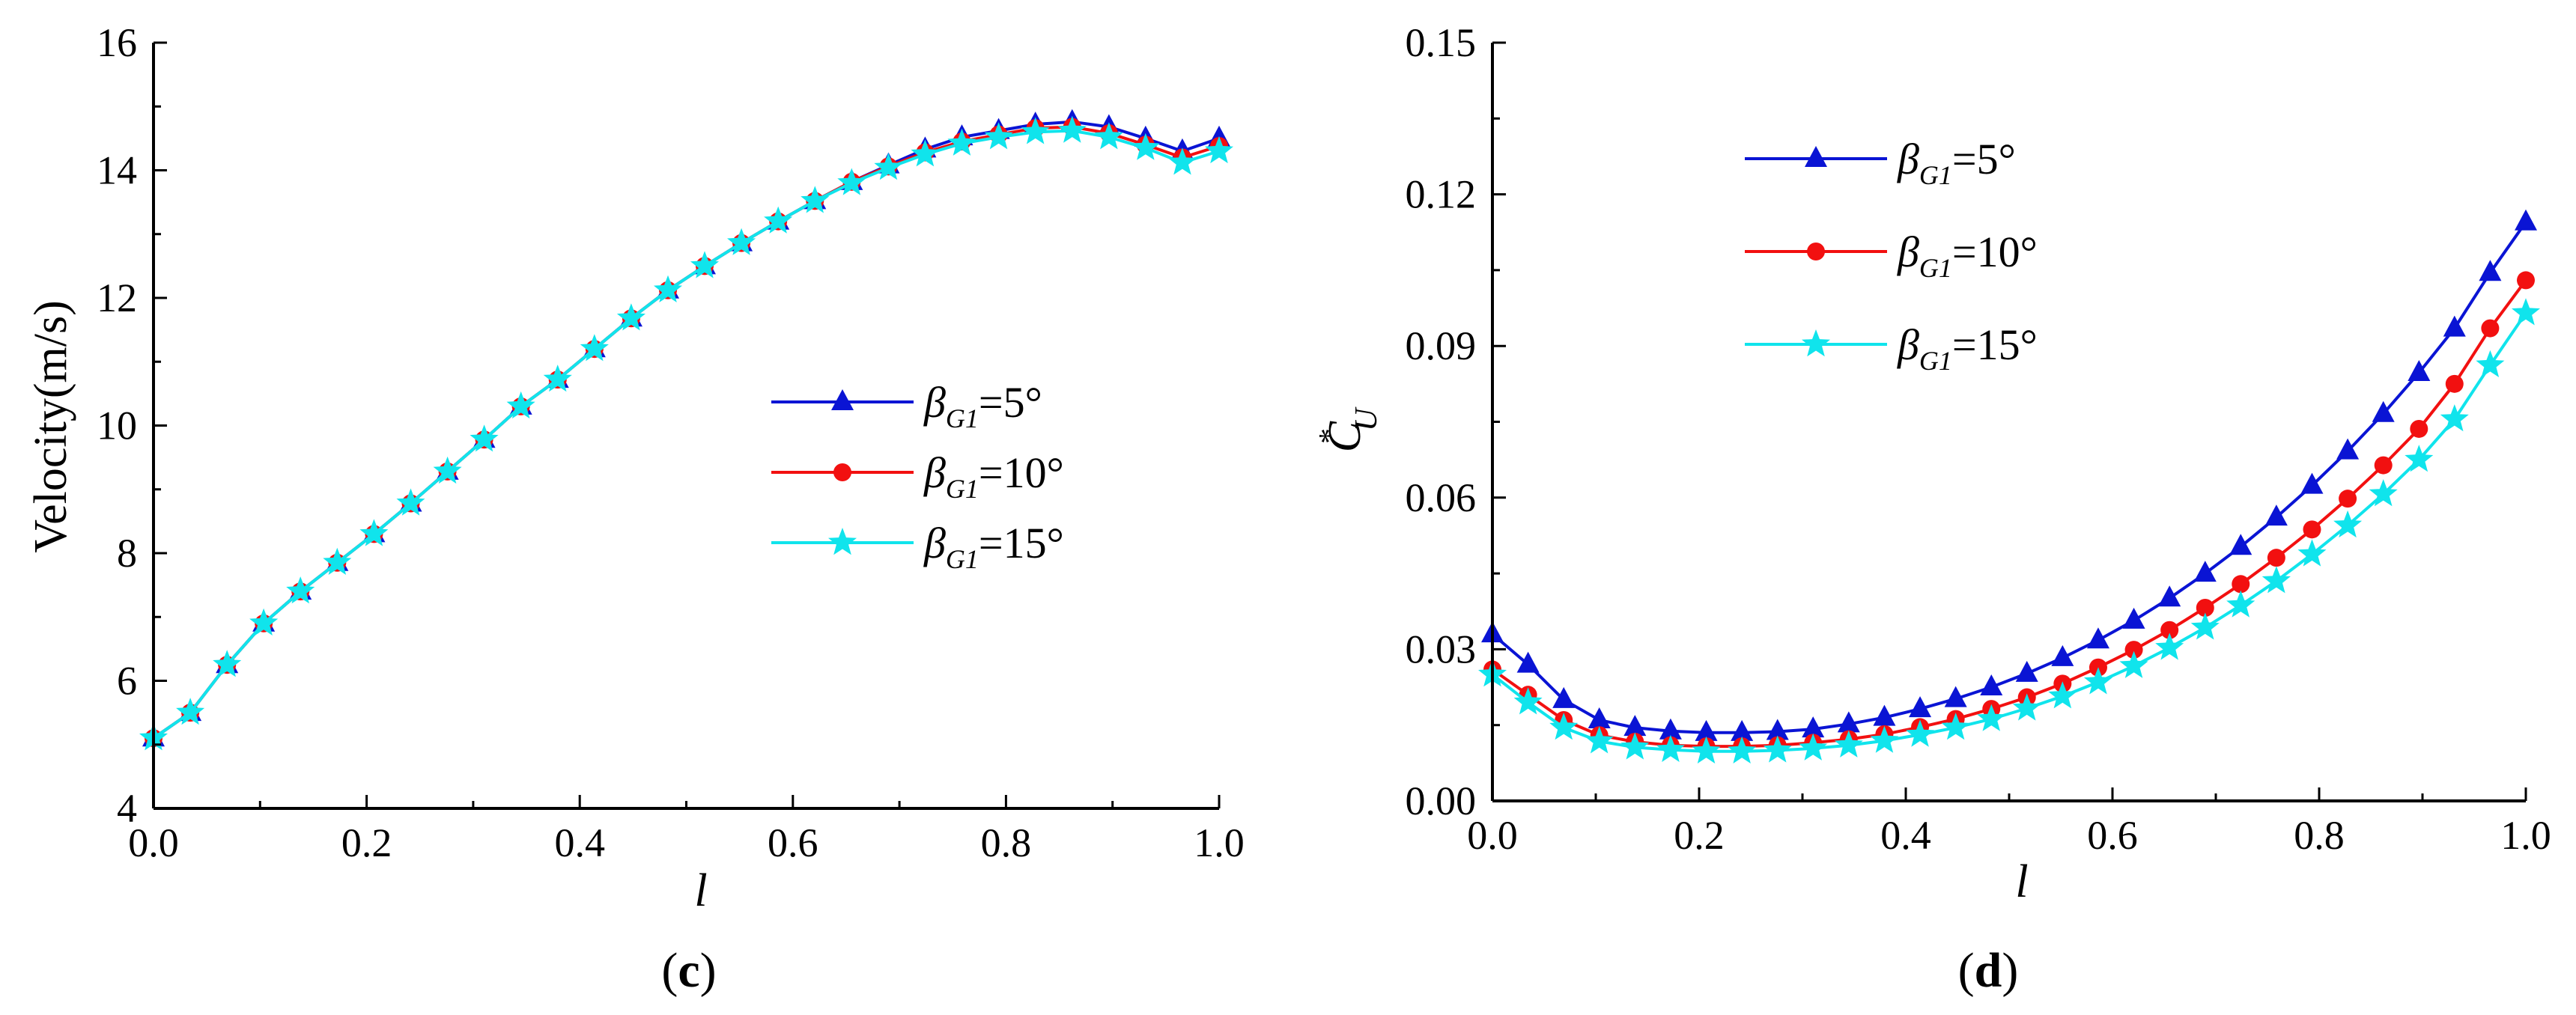 Image resolution: width=2576 pixels, height=1015 pixels. What do you see at coordinates (1441, 194) in the screenshot?
I see `y-tick-label-d: 0.12` at bounding box center [1441, 194].